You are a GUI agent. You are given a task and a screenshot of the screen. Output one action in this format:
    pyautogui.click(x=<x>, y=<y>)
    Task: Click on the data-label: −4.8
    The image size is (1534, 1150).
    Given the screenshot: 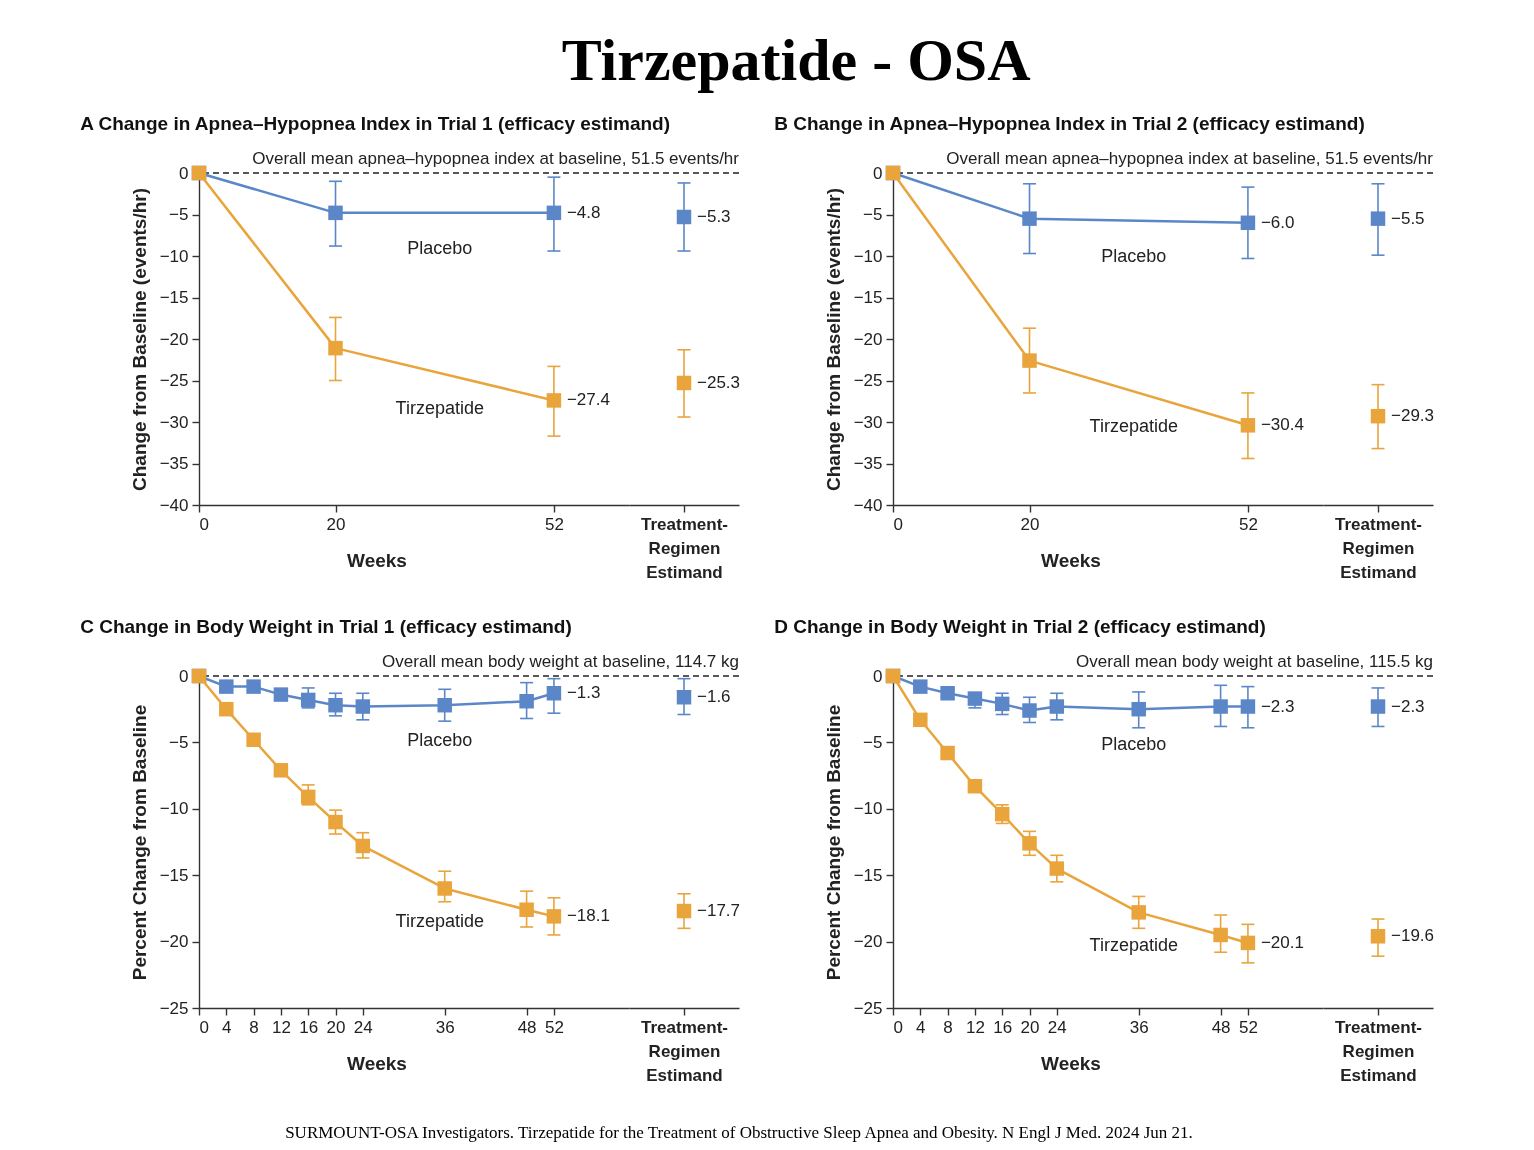 What is the action you would take?
    pyautogui.click(x=583, y=212)
    